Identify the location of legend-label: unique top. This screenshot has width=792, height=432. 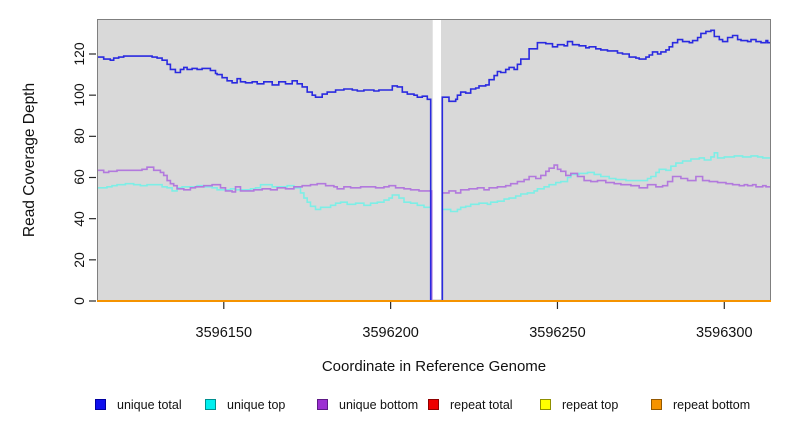
(256, 405).